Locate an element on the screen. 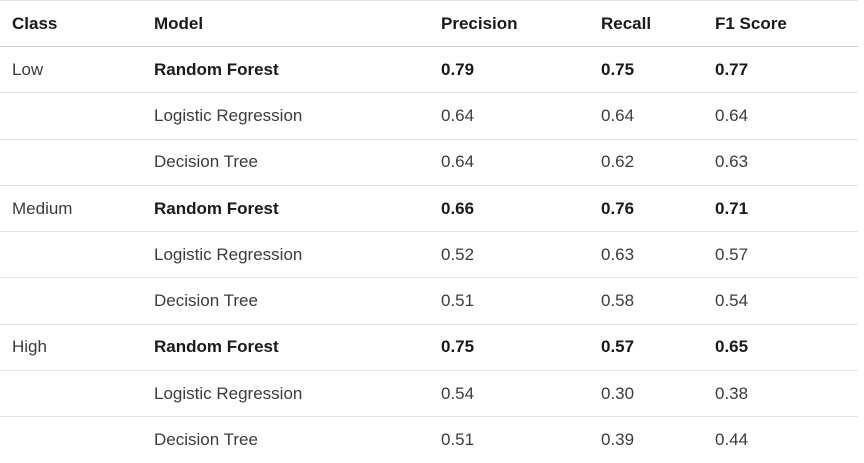 This screenshot has width=864, height=463. precision-cell: 0.66 is located at coordinates (509, 208).